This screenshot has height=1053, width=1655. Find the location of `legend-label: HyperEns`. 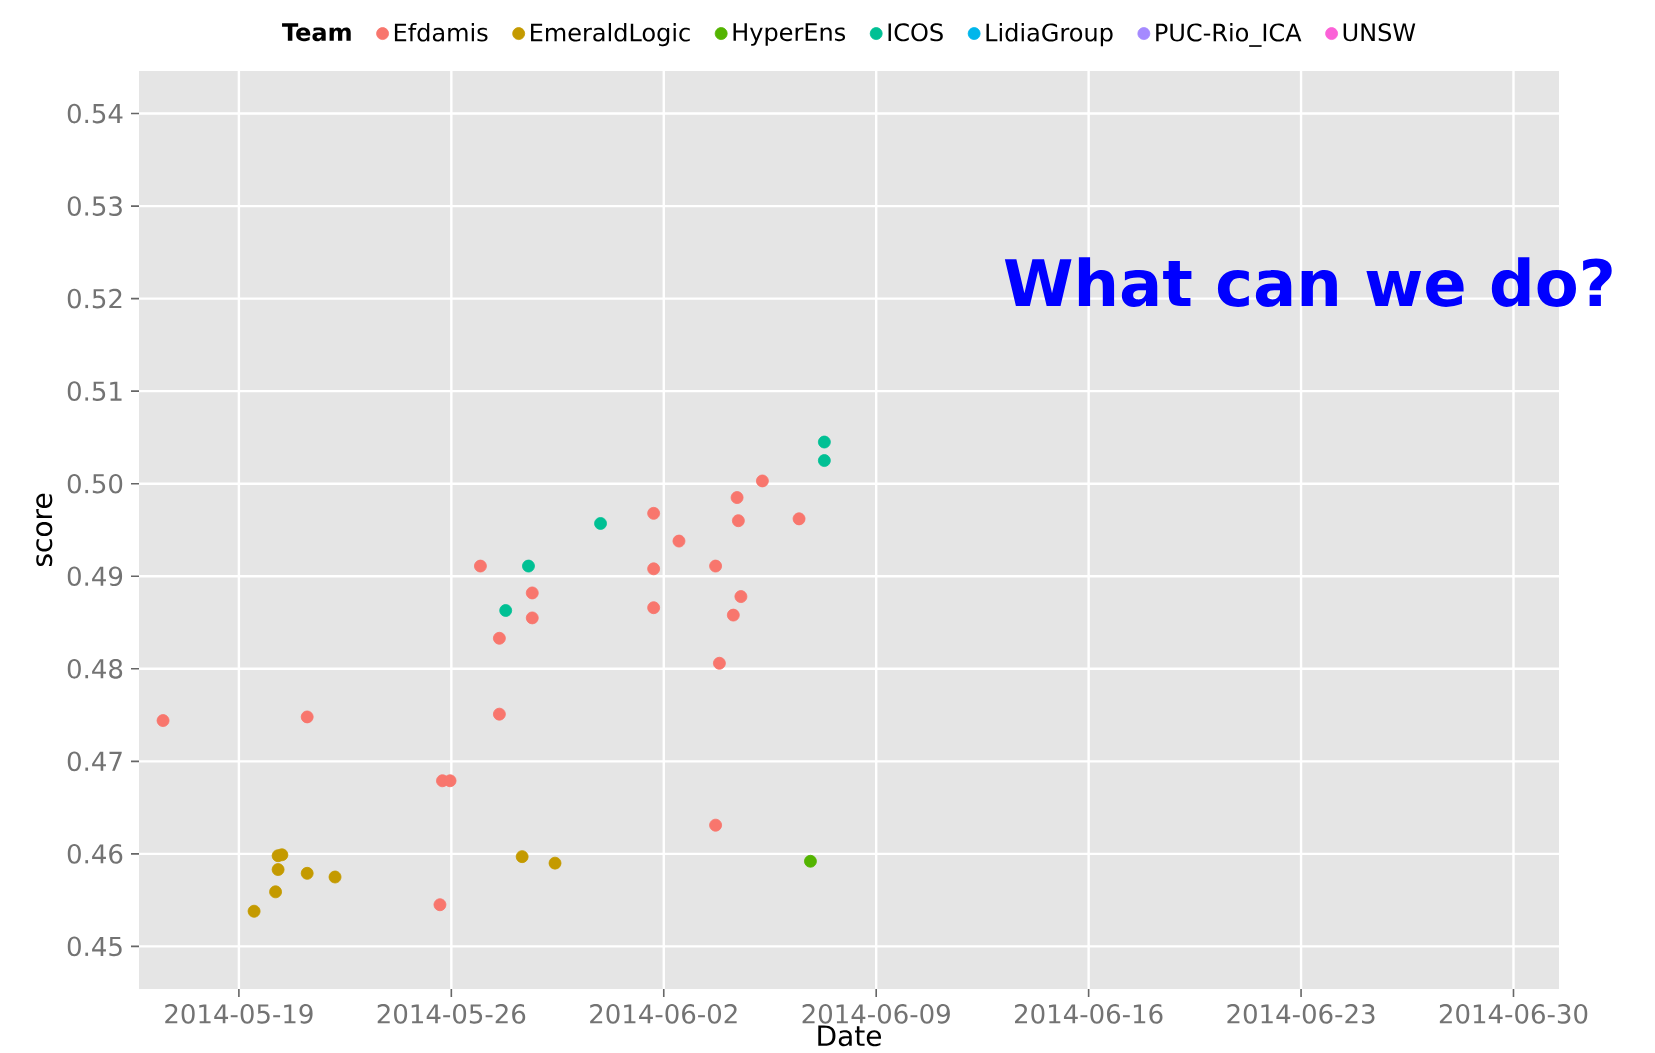

legend-label: HyperEns is located at coordinates (789, 34).